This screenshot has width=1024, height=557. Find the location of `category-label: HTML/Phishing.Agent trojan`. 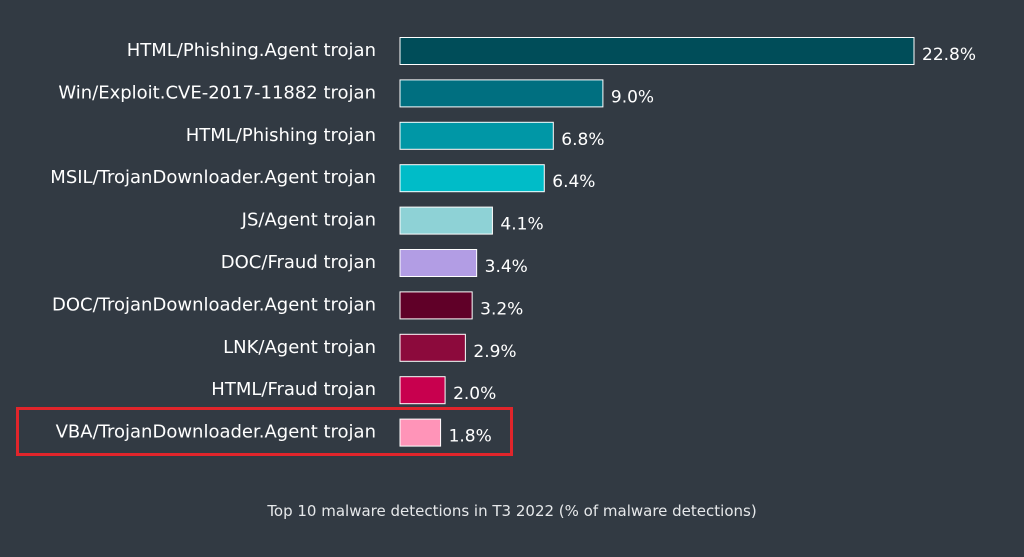

category-label: HTML/Phishing.Agent trojan is located at coordinates (251, 50).